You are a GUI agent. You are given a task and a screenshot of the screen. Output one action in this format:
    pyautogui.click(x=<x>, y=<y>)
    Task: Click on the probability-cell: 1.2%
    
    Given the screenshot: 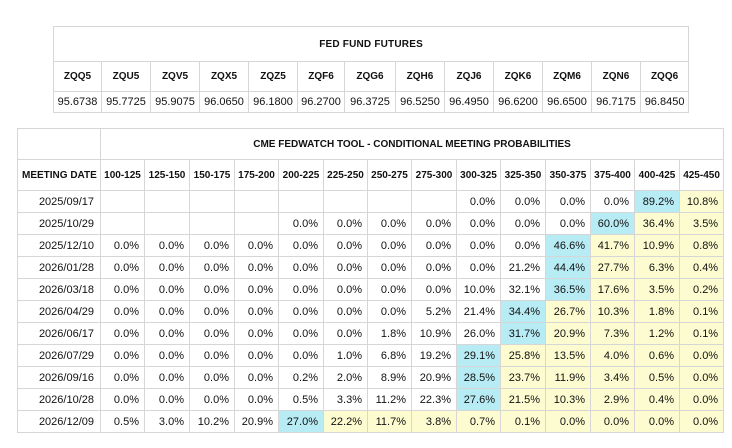 What is the action you would take?
    pyautogui.click(x=657, y=333)
    